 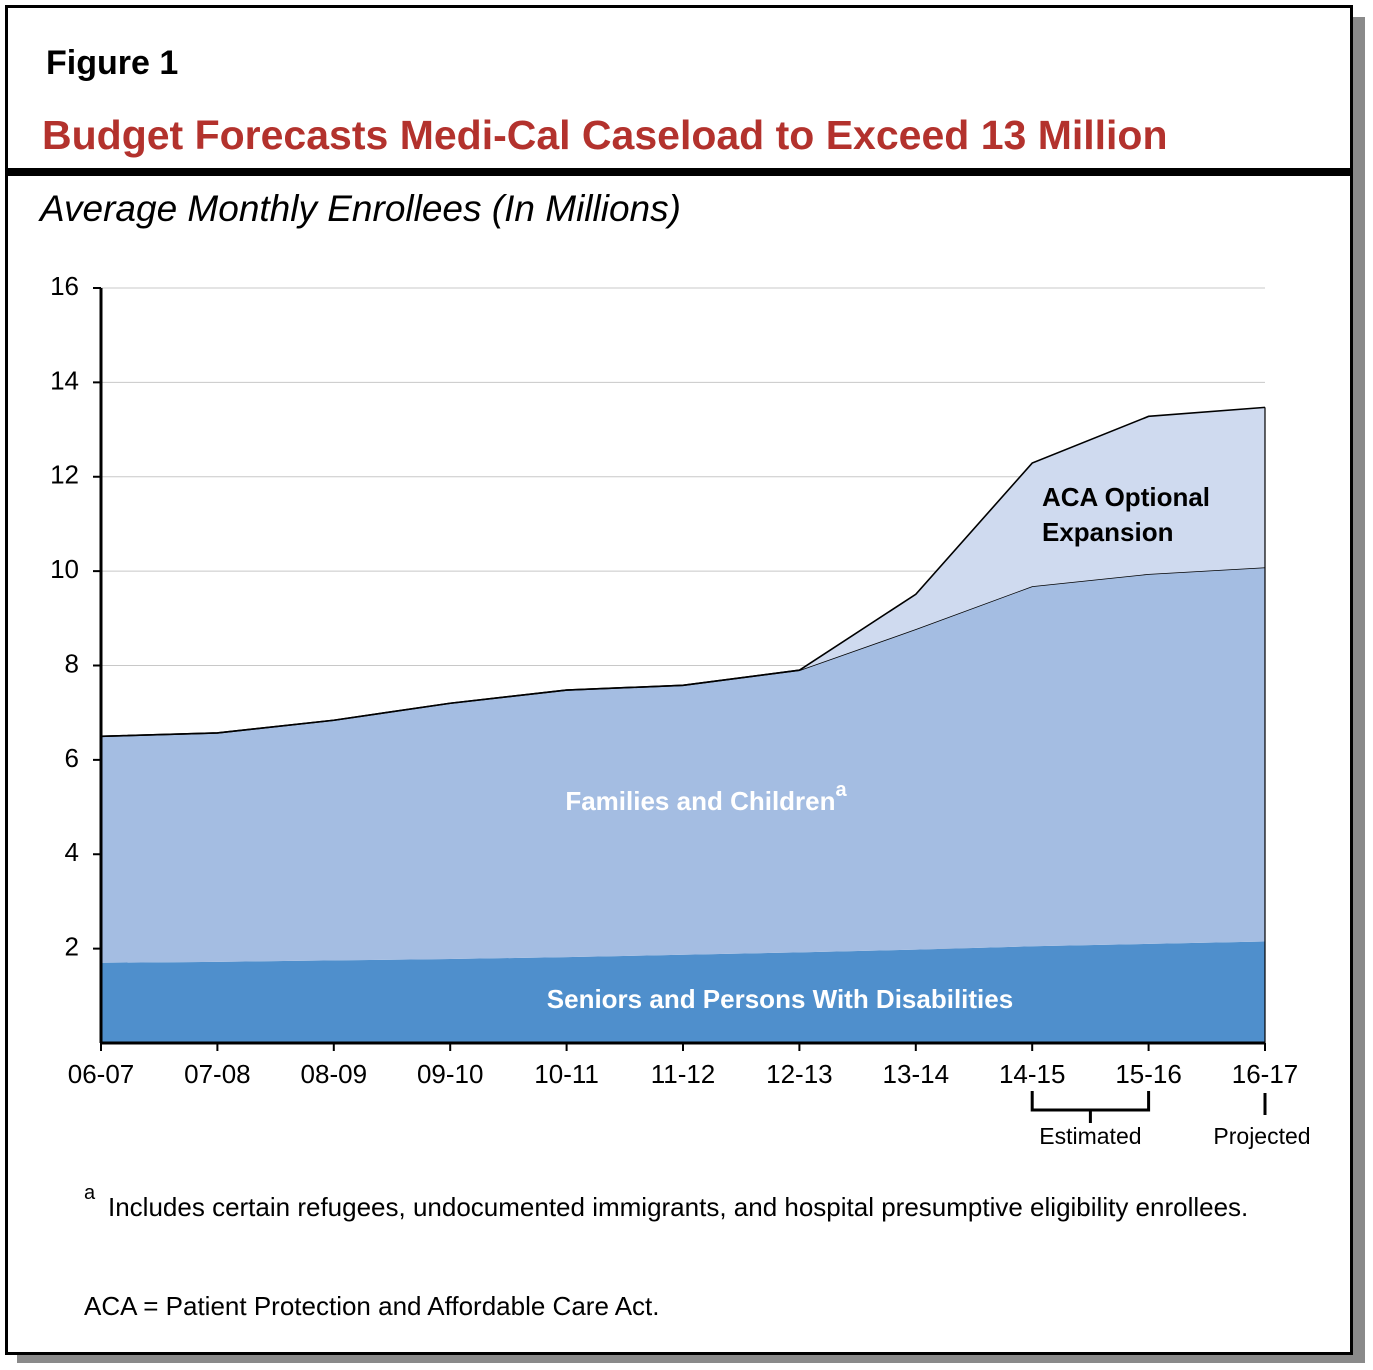 What do you see at coordinates (916, 1074) in the screenshot?
I see `x-tick-label: 13-14` at bounding box center [916, 1074].